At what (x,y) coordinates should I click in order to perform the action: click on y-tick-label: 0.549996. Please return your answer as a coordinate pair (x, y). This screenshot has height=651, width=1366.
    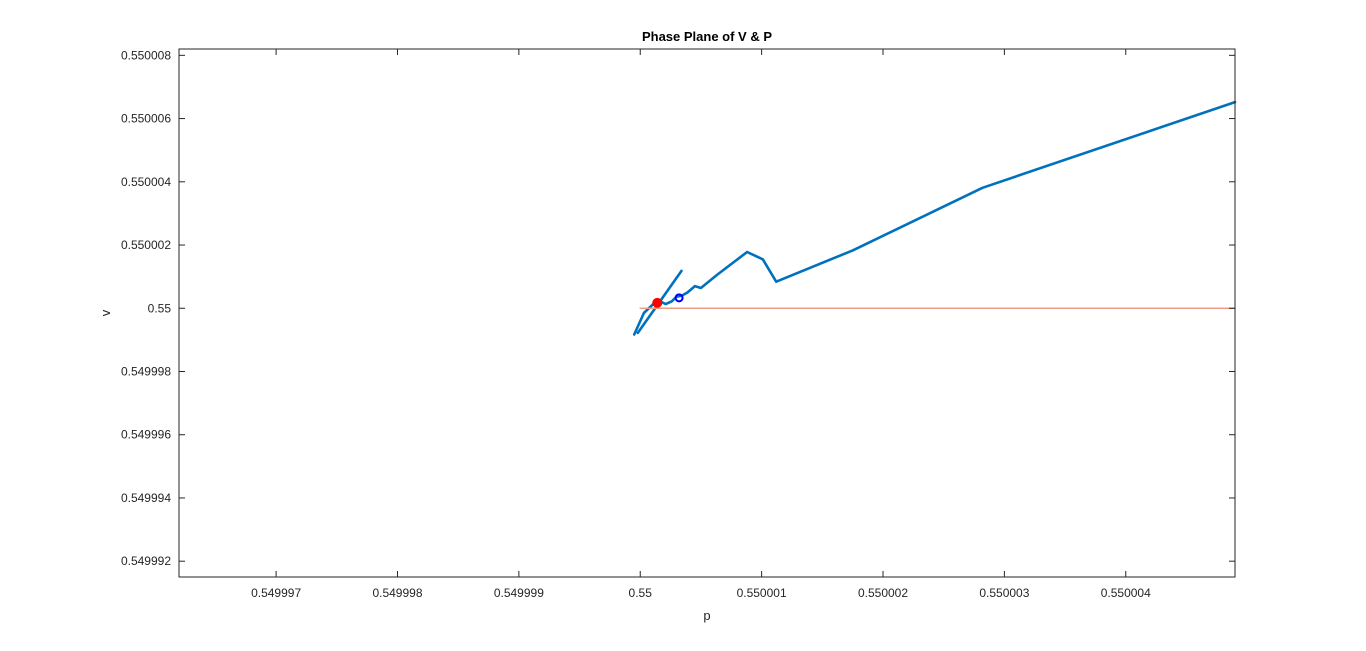
    Looking at the image, I should click on (146, 435).